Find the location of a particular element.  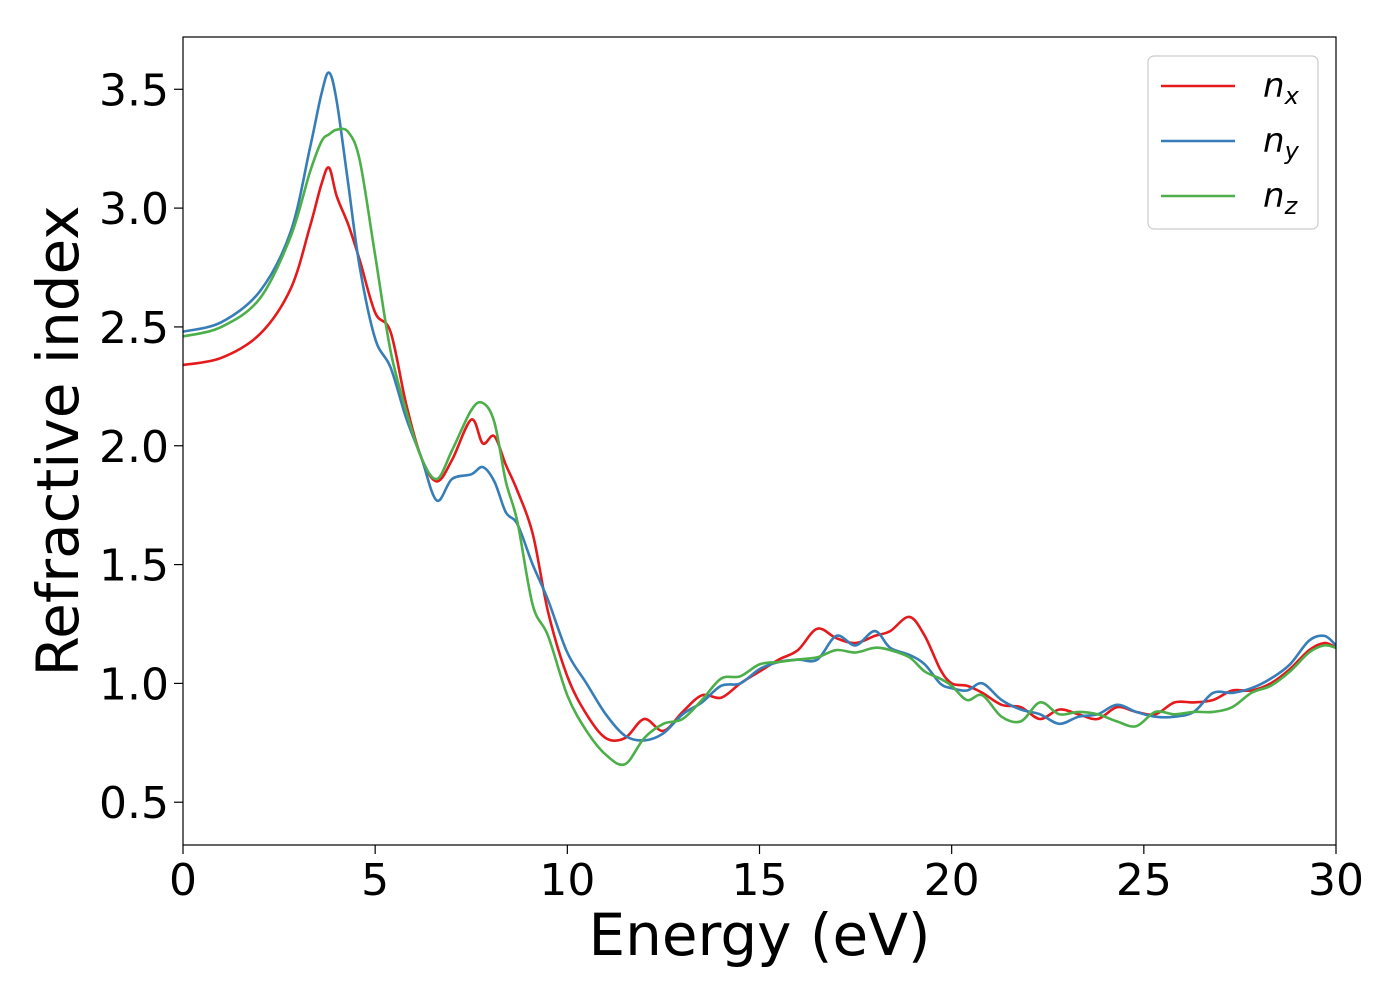

y-tick-label: 0.5 is located at coordinates (134, 803).